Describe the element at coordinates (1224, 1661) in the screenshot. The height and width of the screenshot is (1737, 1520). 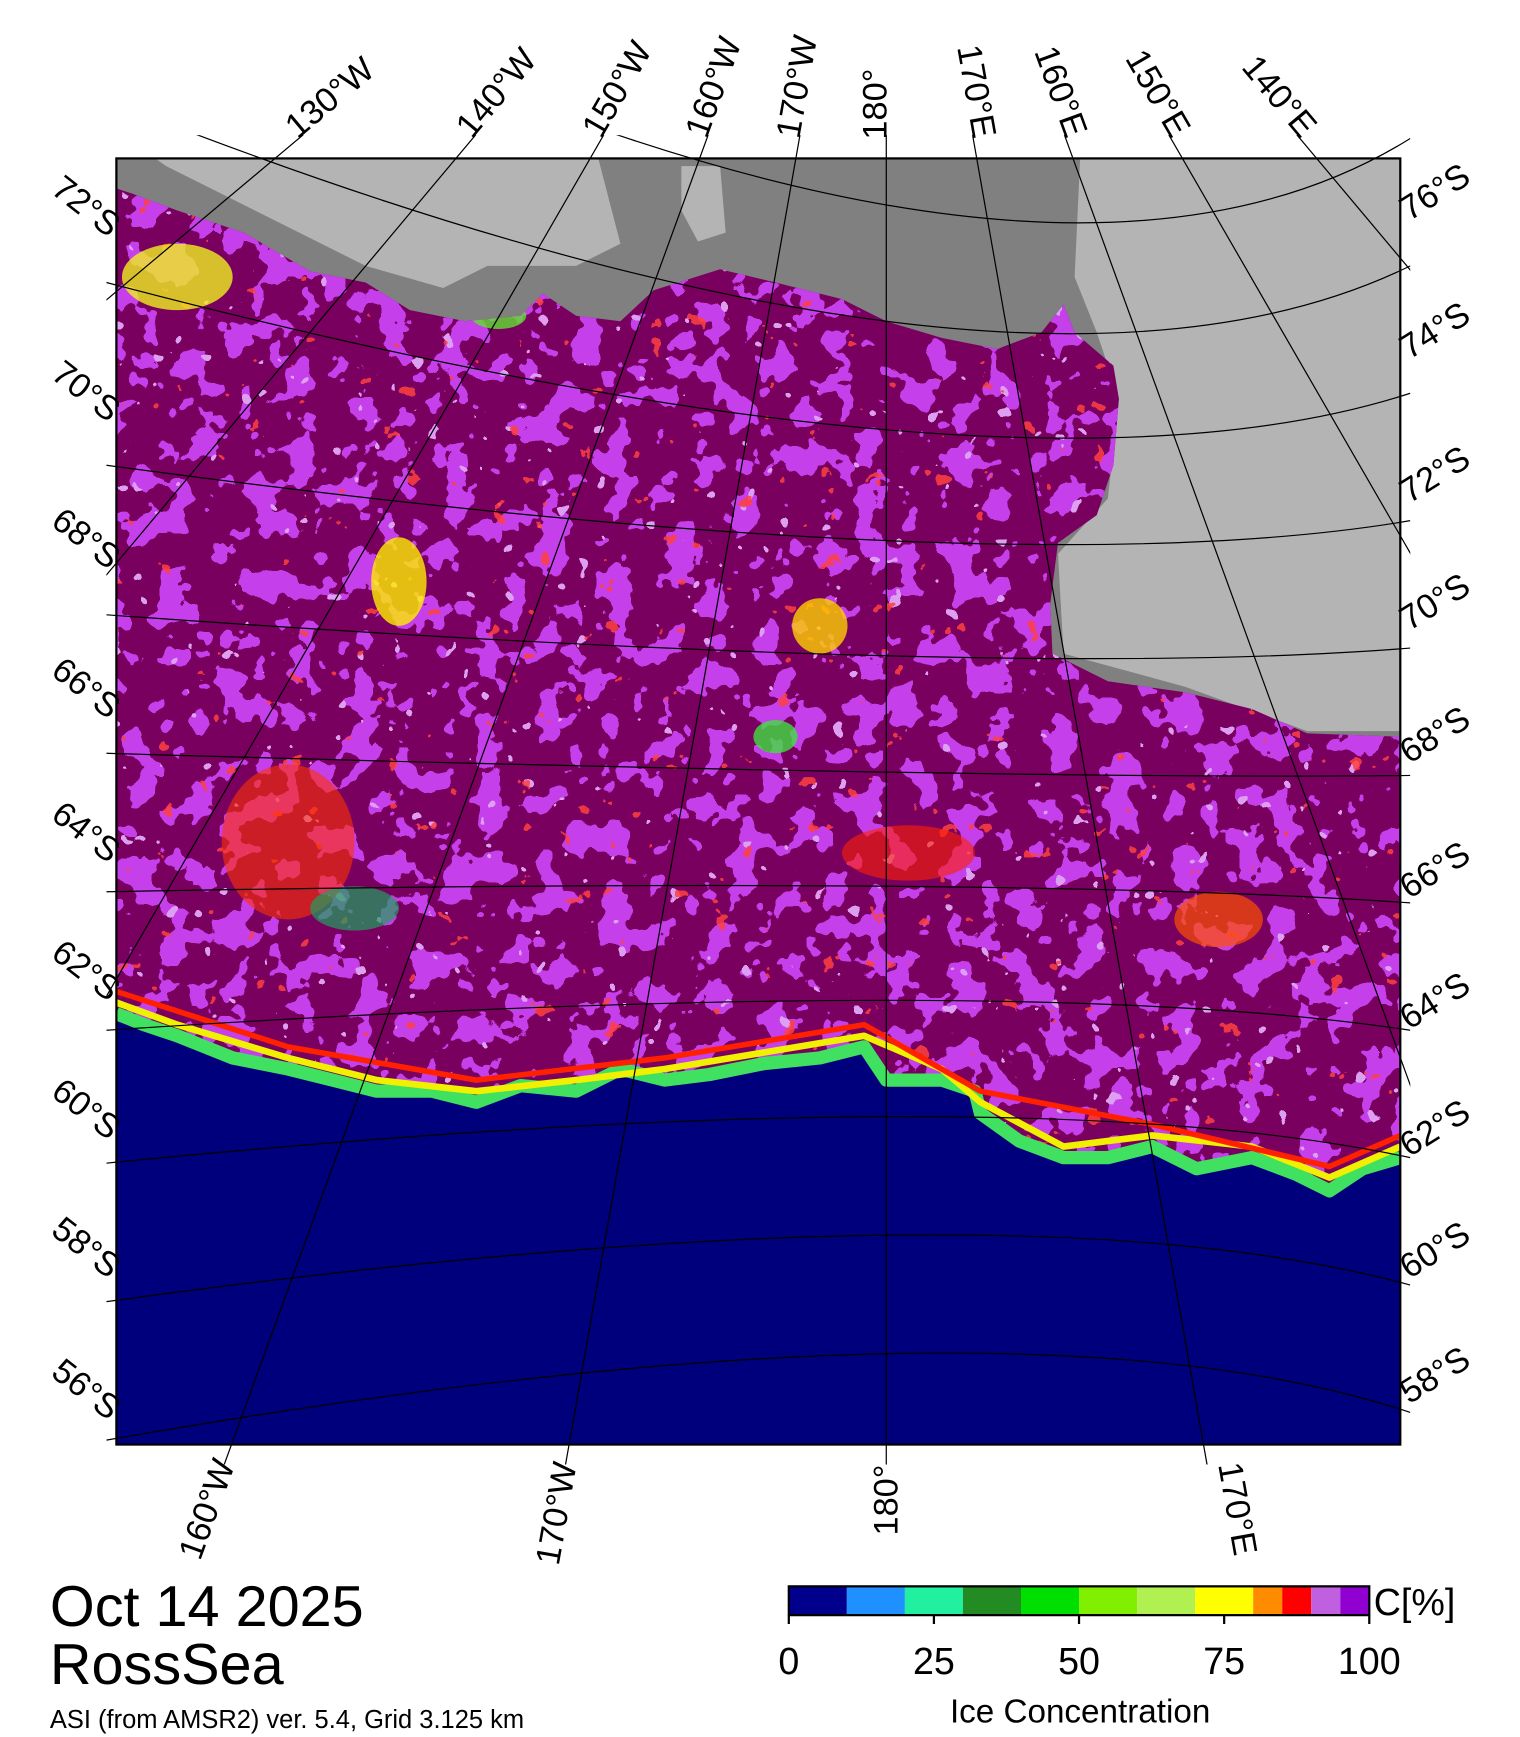
I see `colorbar-tick-label: 75` at that location.